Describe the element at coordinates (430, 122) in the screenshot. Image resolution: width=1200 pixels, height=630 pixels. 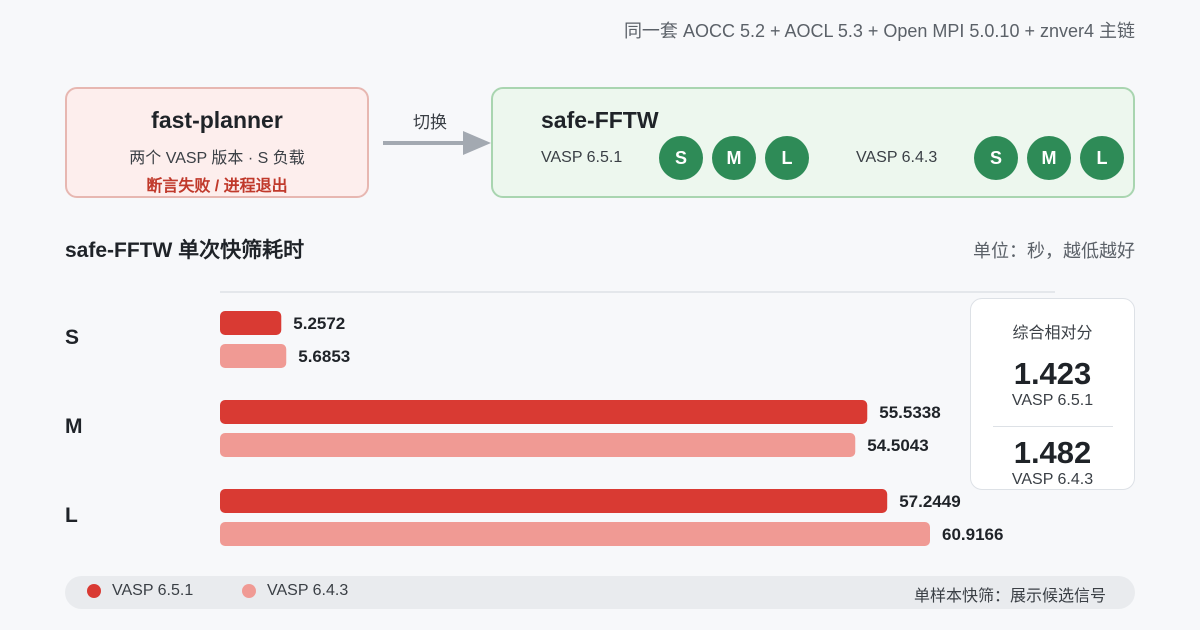
I see `switch-label: 切换` at that location.